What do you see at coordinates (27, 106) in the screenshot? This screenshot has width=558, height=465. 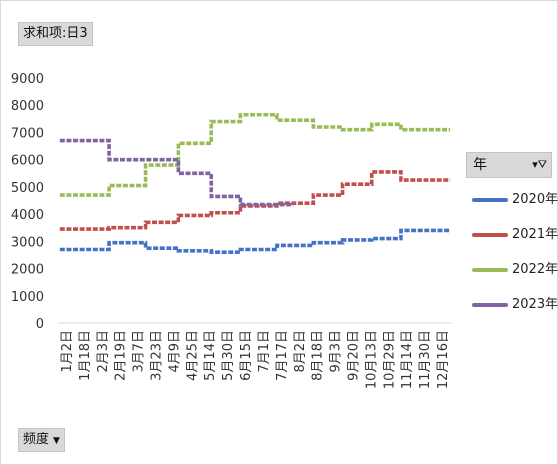 I see `y-tick-label: 8000` at bounding box center [27, 106].